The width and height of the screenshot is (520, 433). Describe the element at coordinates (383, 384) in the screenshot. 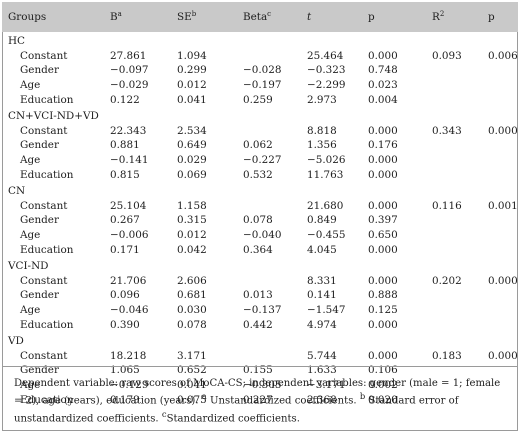

I see `cell-p: 0.002` at that location.